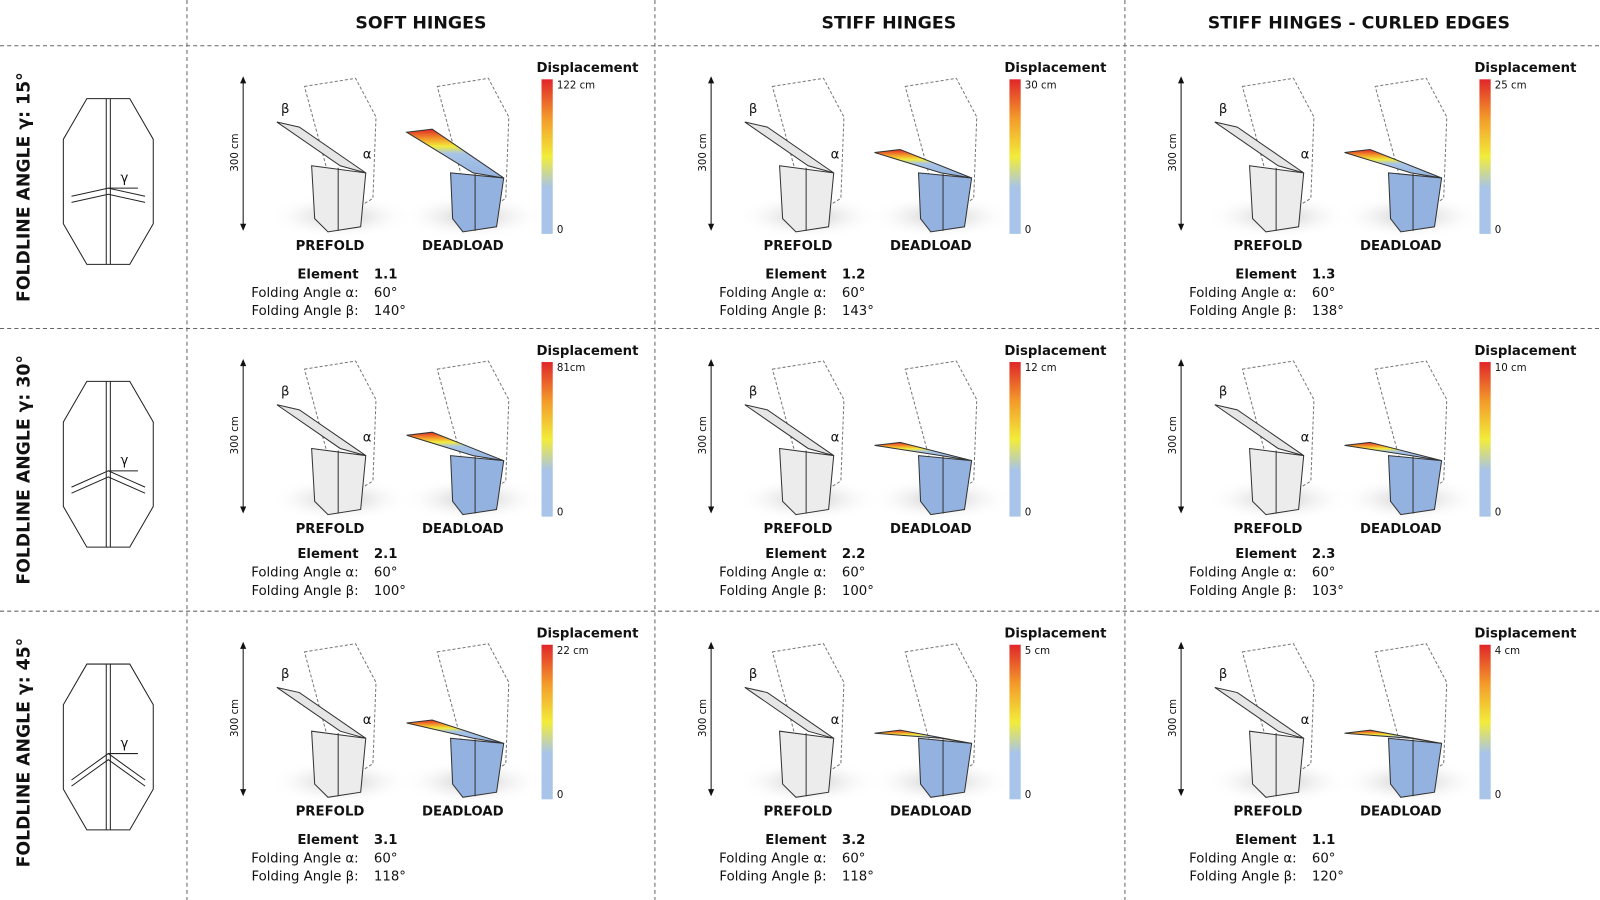  I want to click on element-value: 1.2, so click(854, 275).